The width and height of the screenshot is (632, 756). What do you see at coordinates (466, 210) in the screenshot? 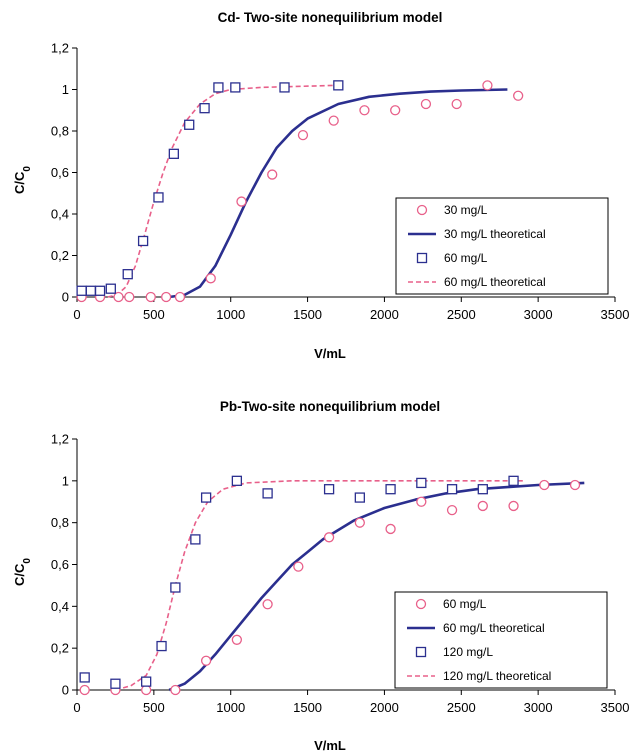
I see `legend-label: 30 mg/L` at bounding box center [466, 210].